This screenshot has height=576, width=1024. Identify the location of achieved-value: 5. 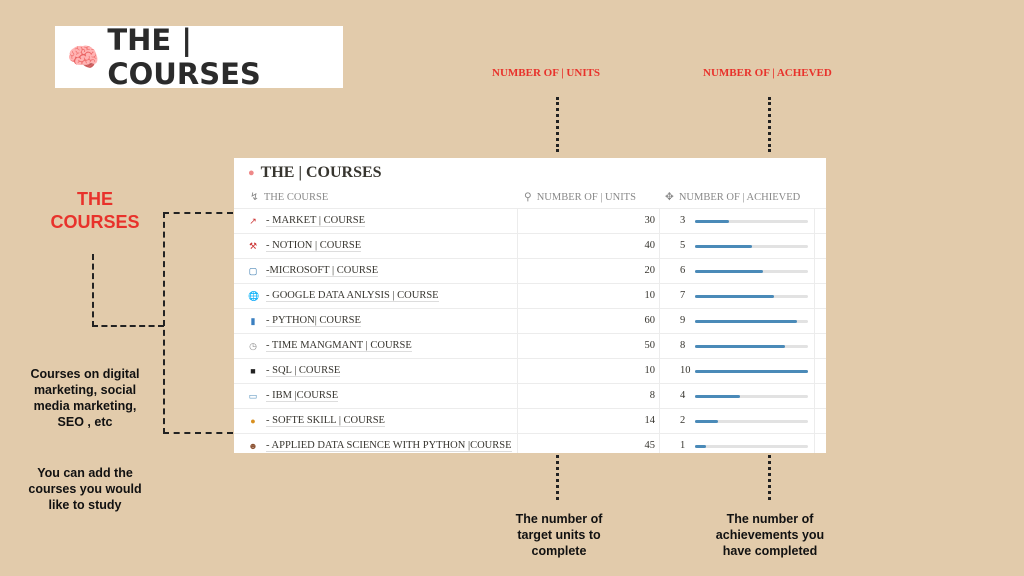
(683, 245).